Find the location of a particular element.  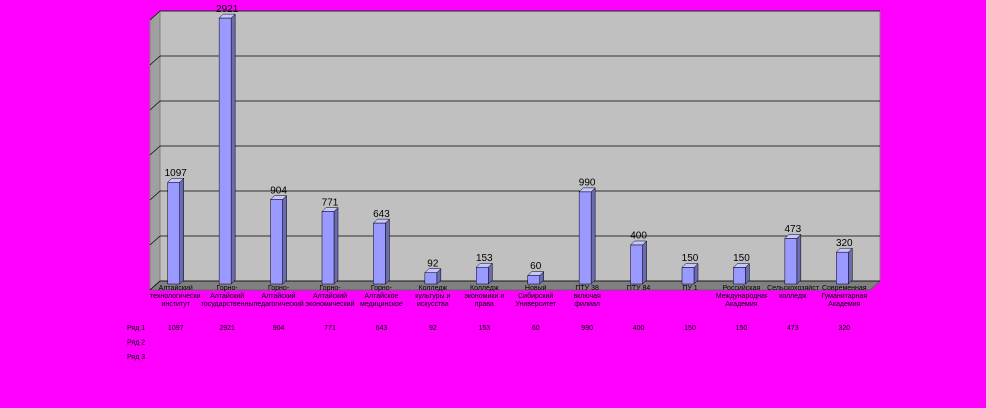

table-value: 60 is located at coordinates (536, 328).